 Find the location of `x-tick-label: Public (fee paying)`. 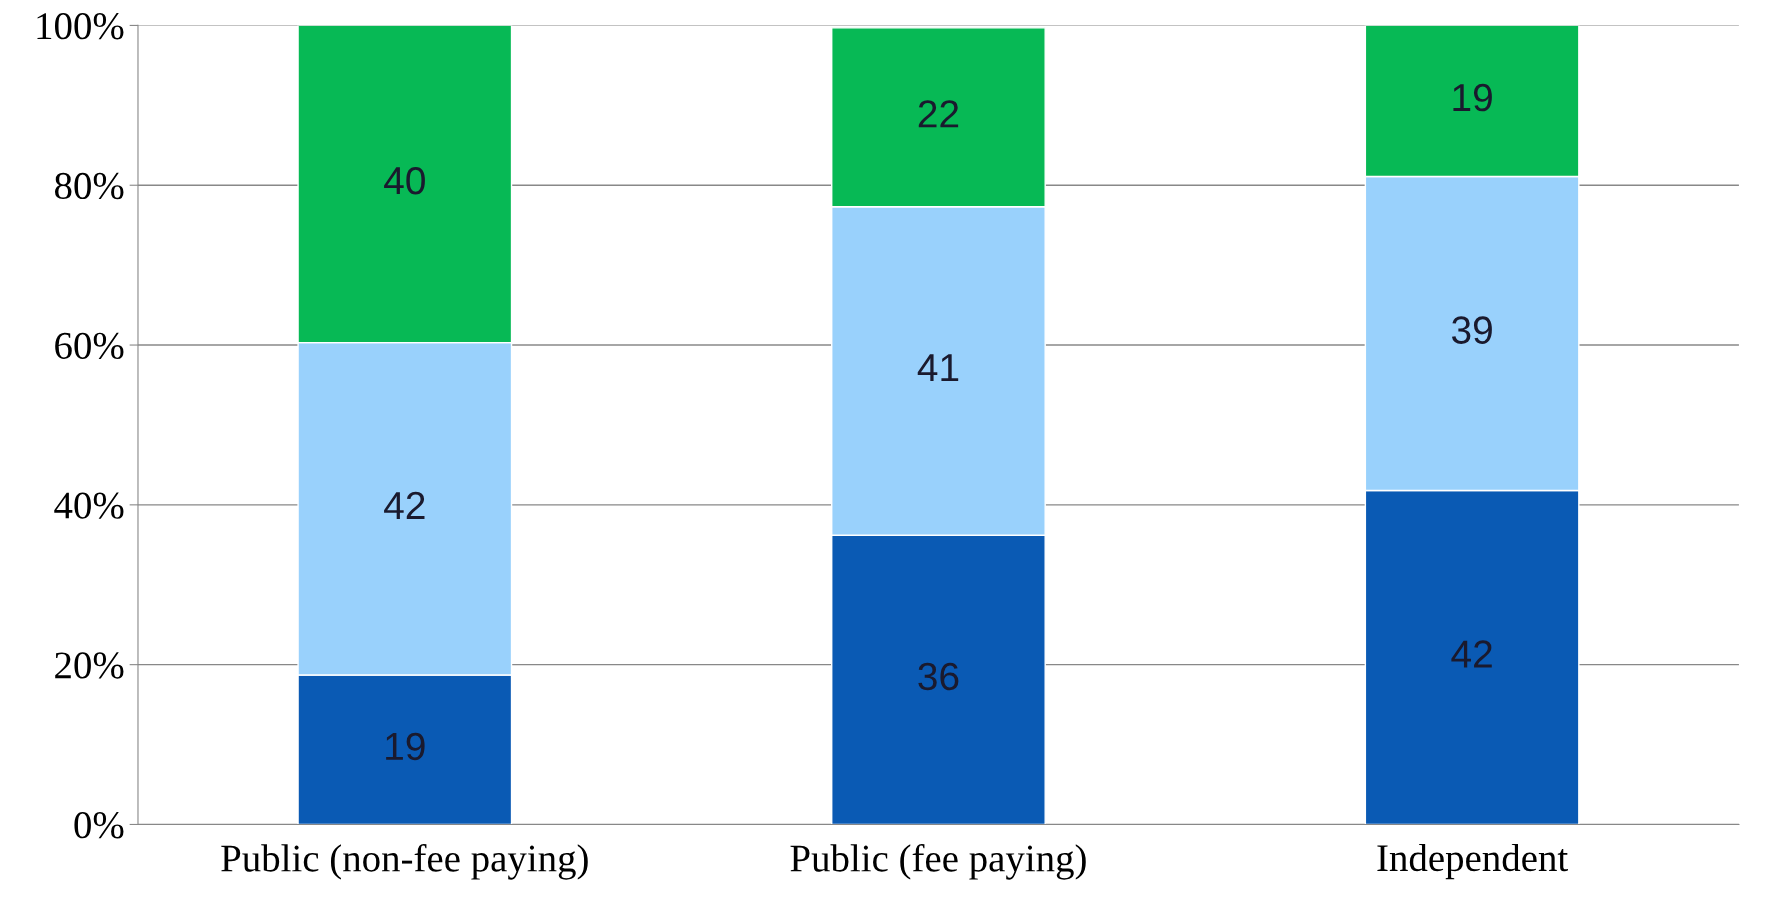

x-tick-label: Public (fee paying) is located at coordinates (938, 861).